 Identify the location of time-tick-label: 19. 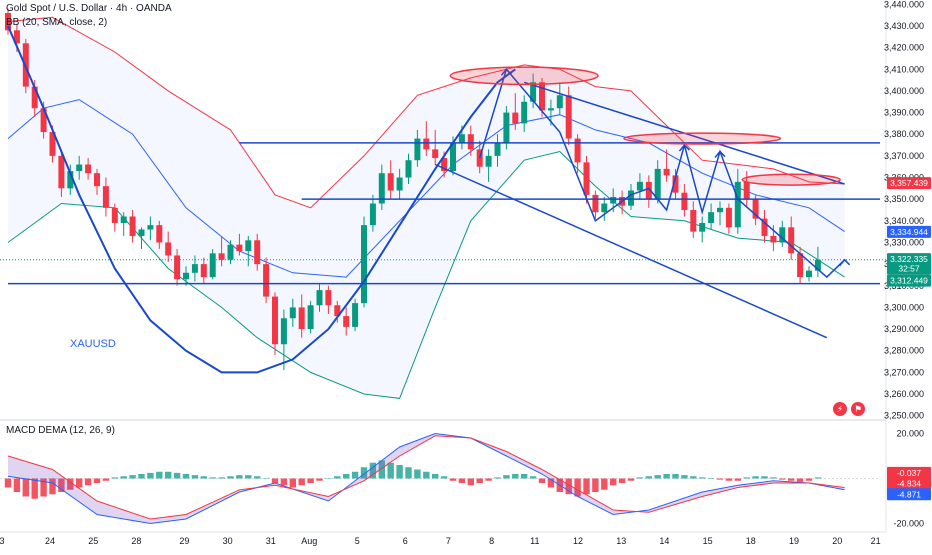
(794, 541).